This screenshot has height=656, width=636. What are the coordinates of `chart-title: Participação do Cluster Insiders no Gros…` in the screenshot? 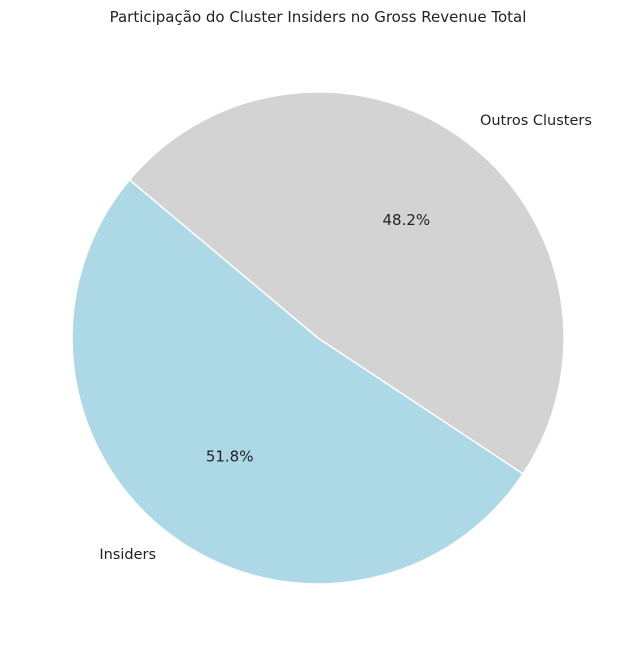 It's located at (318, 17).